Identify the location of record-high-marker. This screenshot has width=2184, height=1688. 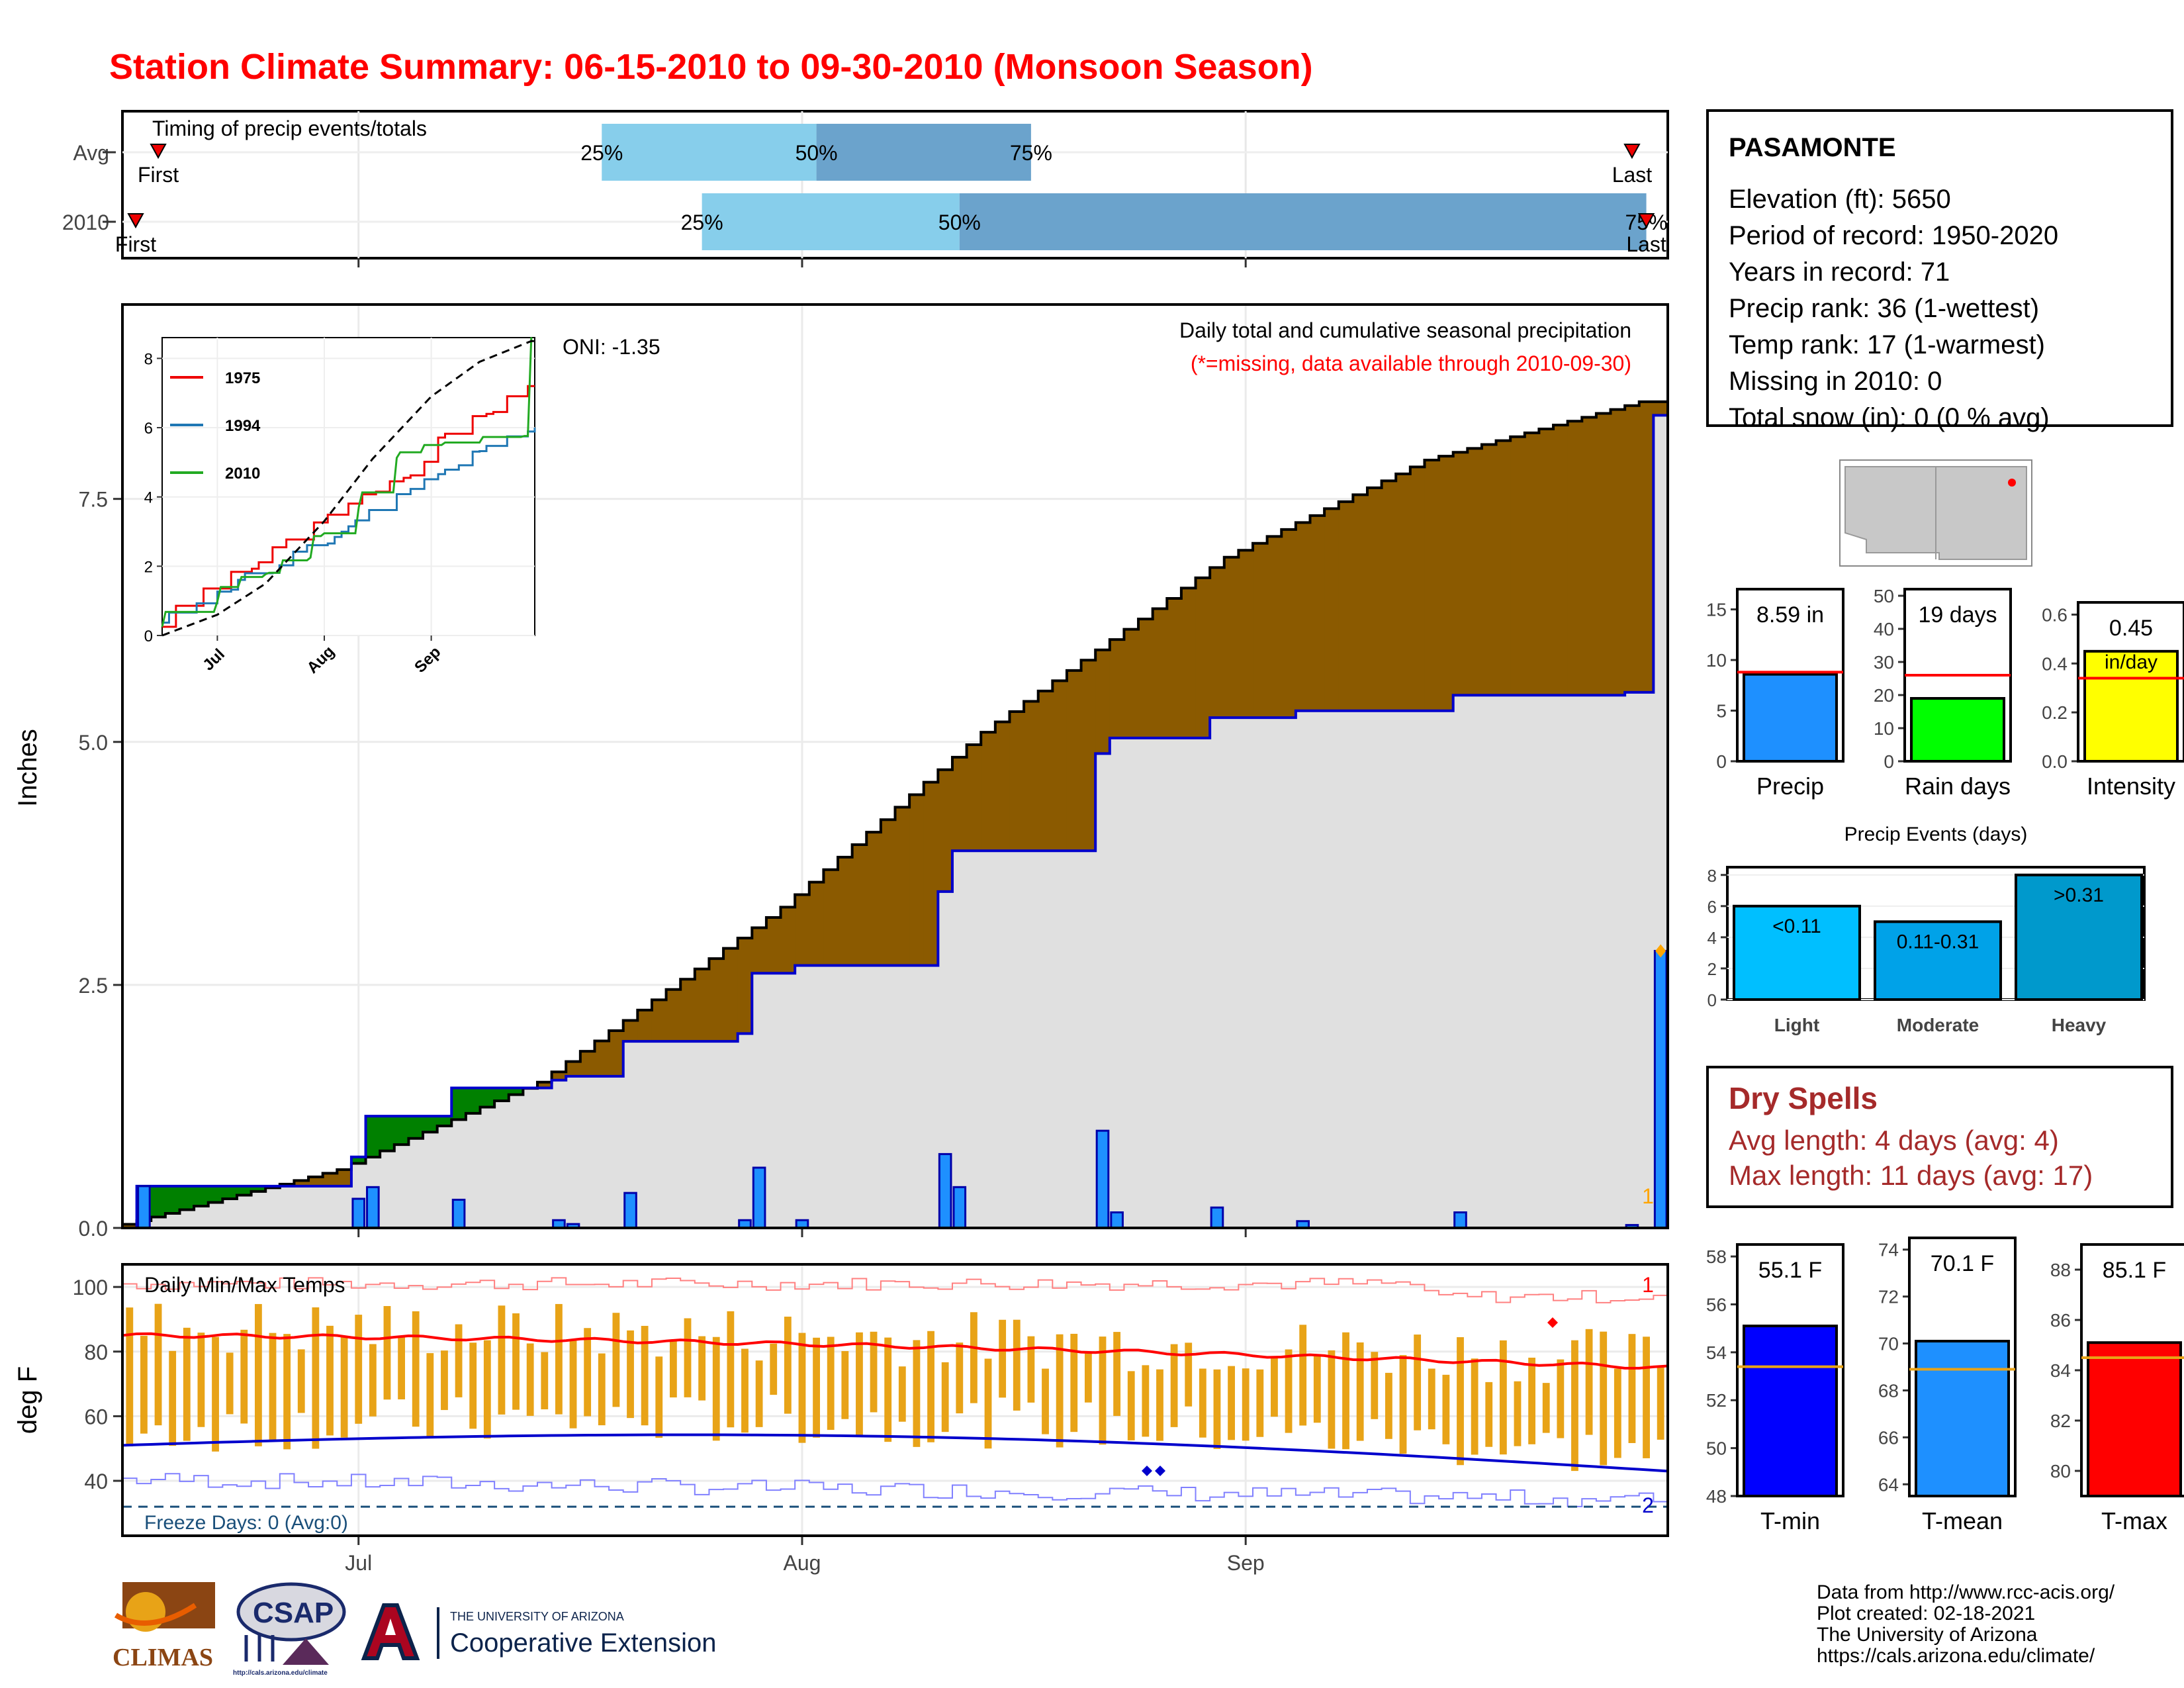
(1553, 1322).